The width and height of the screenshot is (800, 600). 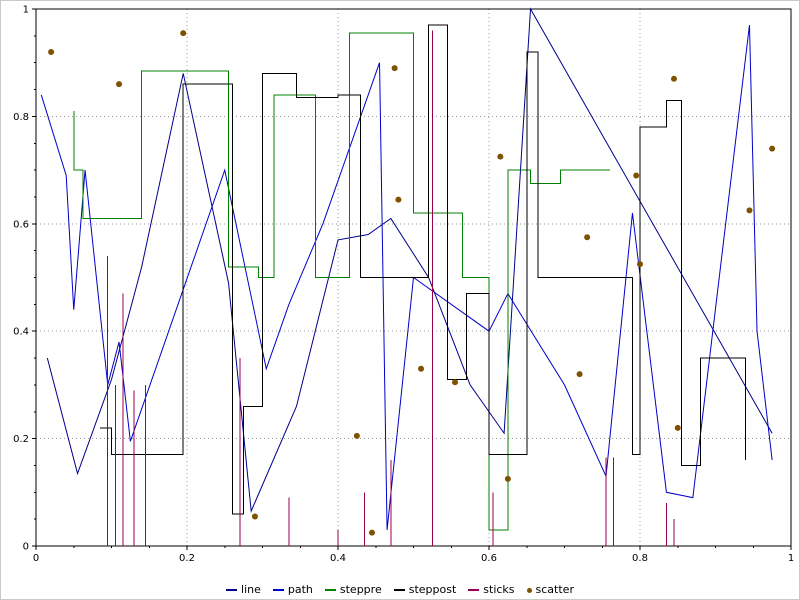 I want to click on legend-label-scatter: scatter, so click(x=554, y=589).